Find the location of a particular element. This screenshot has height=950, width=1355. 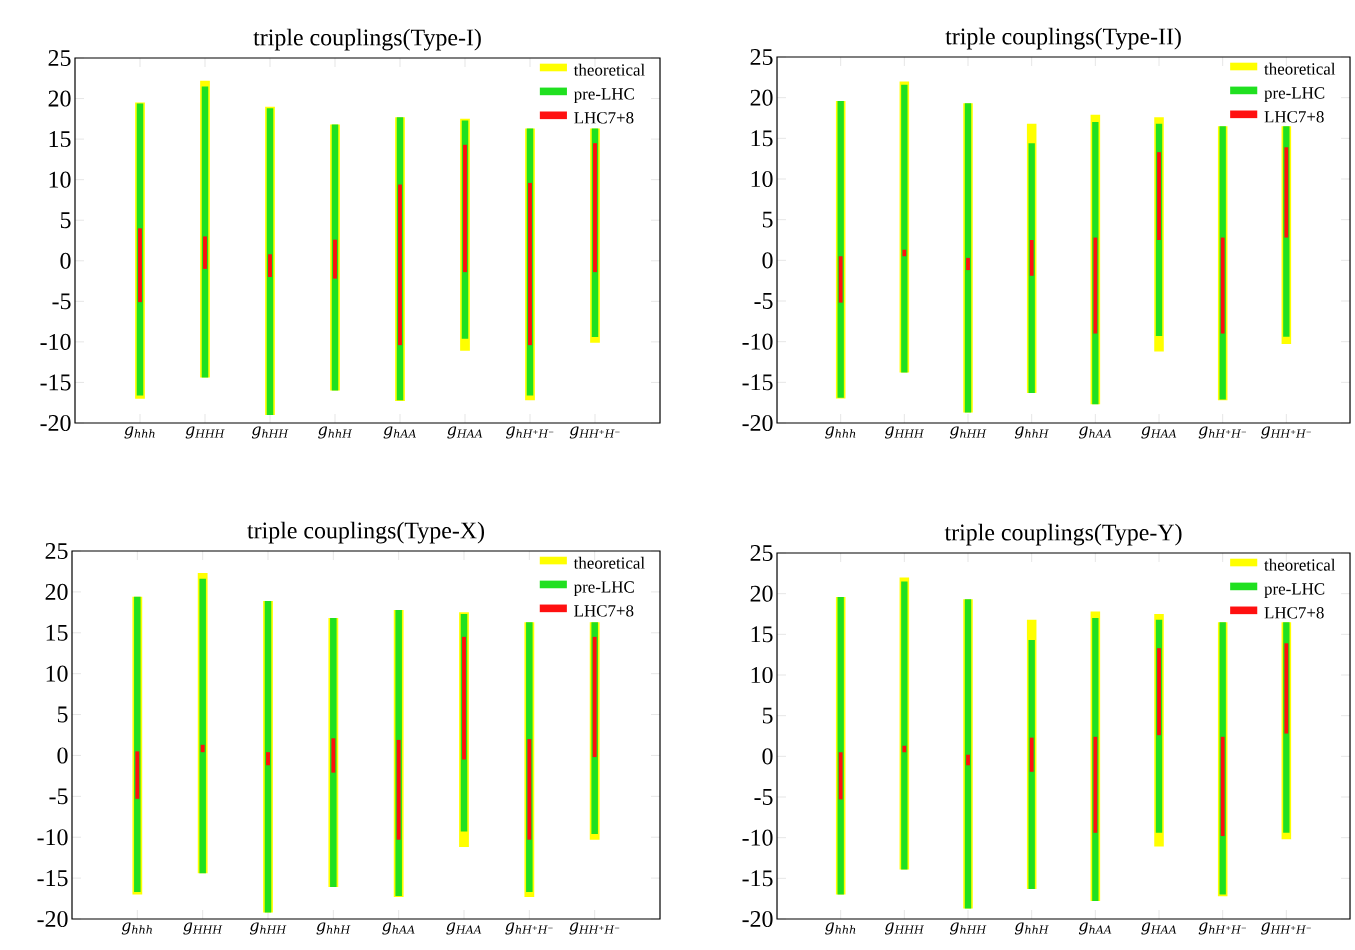

chart-title: triple couplings(Type-I) is located at coordinates (367, 39).